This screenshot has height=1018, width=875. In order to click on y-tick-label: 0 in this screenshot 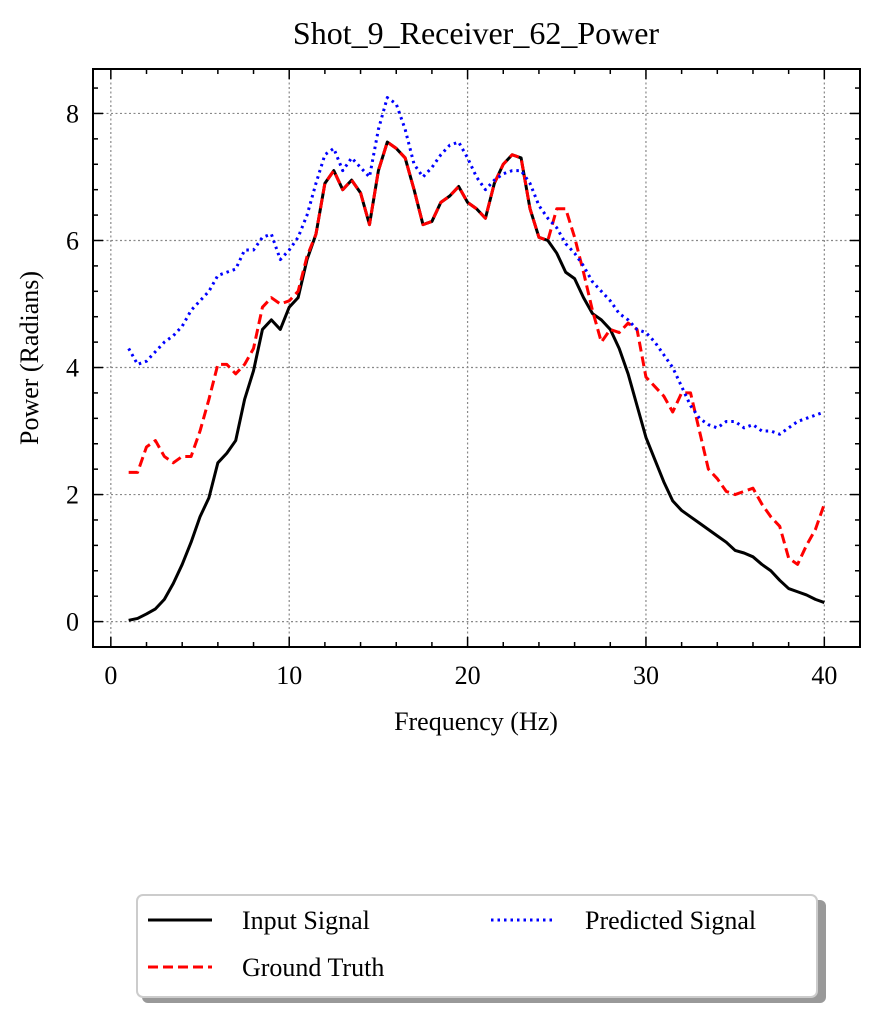, I will do `click(72, 622)`.